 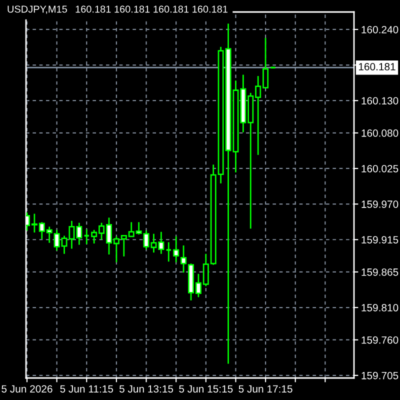 What do you see at coordinates (206, 389) in the screenshot?
I see `x-tick-label: 5 Jun 15:15` at bounding box center [206, 389].